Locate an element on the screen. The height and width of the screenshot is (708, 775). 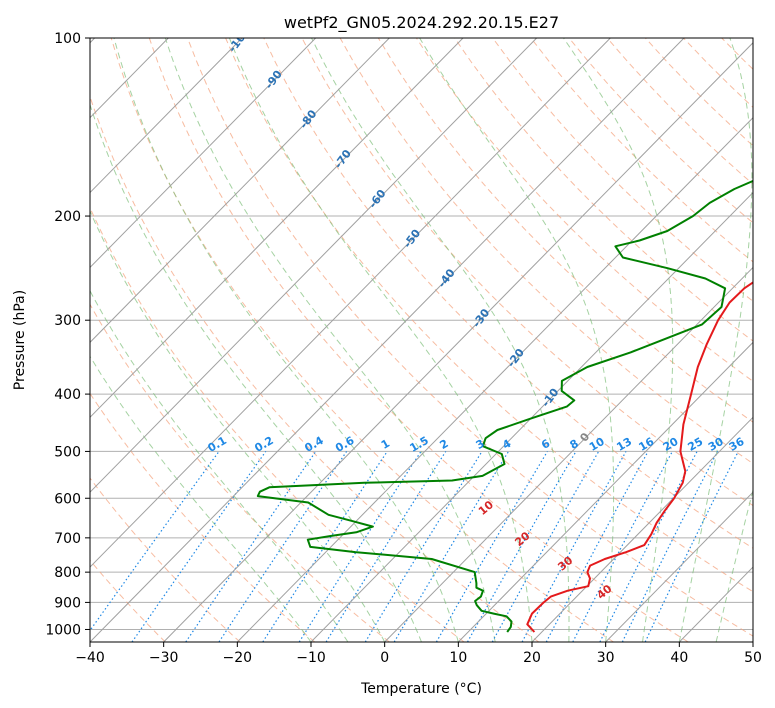
y-tick-label: 400 is located at coordinates (67, 395).